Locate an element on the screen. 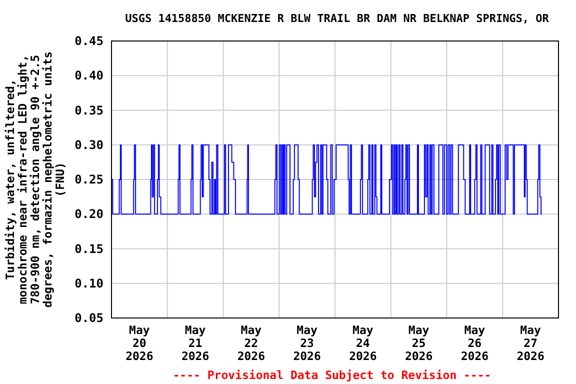 The width and height of the screenshot is (576, 384). y-tick-label: 0.45 is located at coordinates (89, 41).